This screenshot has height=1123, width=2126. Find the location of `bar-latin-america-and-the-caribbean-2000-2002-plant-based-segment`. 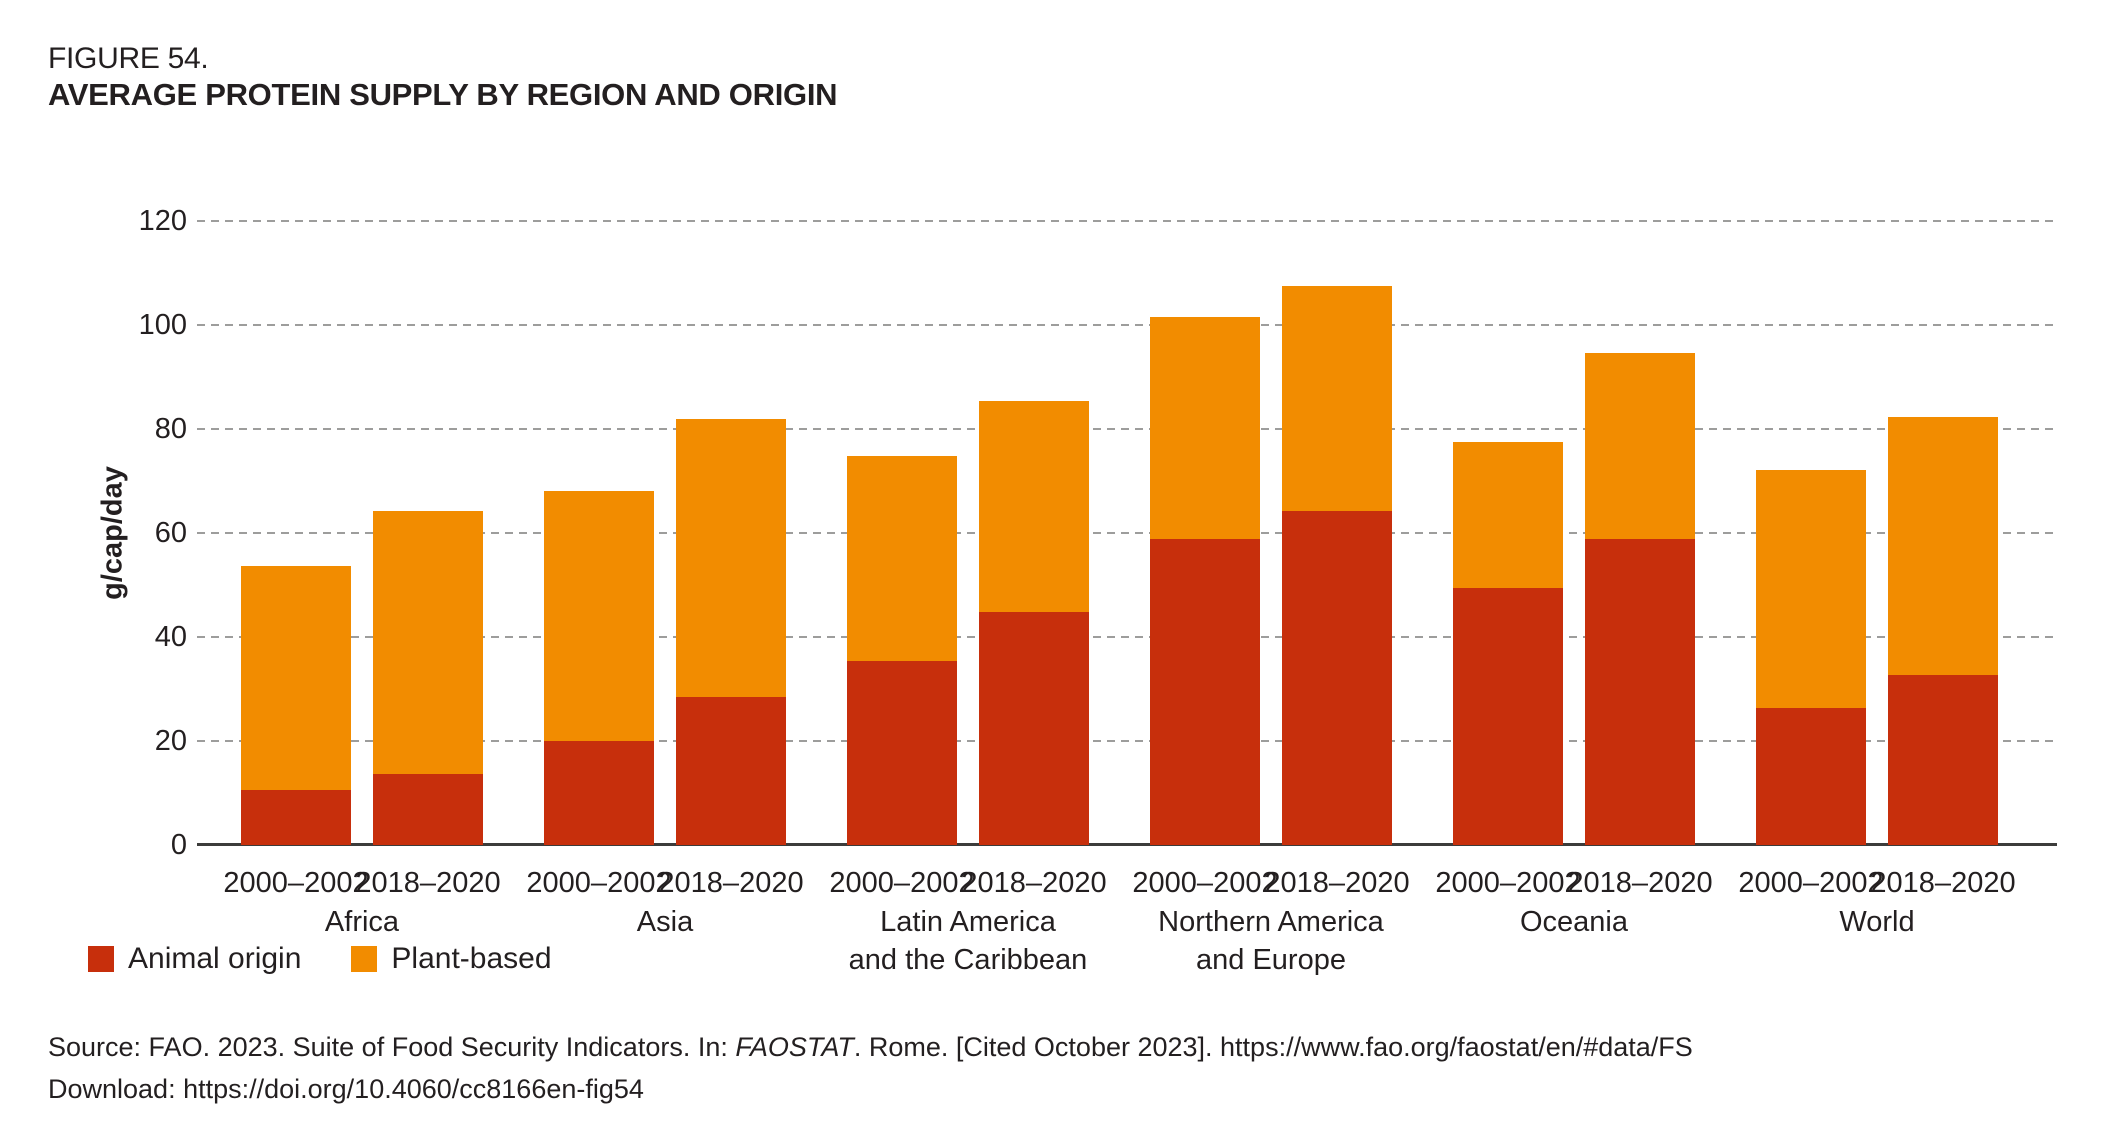

bar-latin-america-and-the-caribbean-2000-2002-plant-based-segment is located at coordinates (902, 558).